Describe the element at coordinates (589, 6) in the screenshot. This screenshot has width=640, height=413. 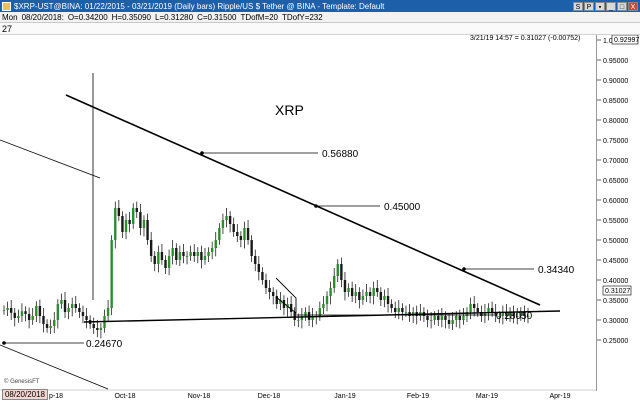
I see `p-button: P` at that location.